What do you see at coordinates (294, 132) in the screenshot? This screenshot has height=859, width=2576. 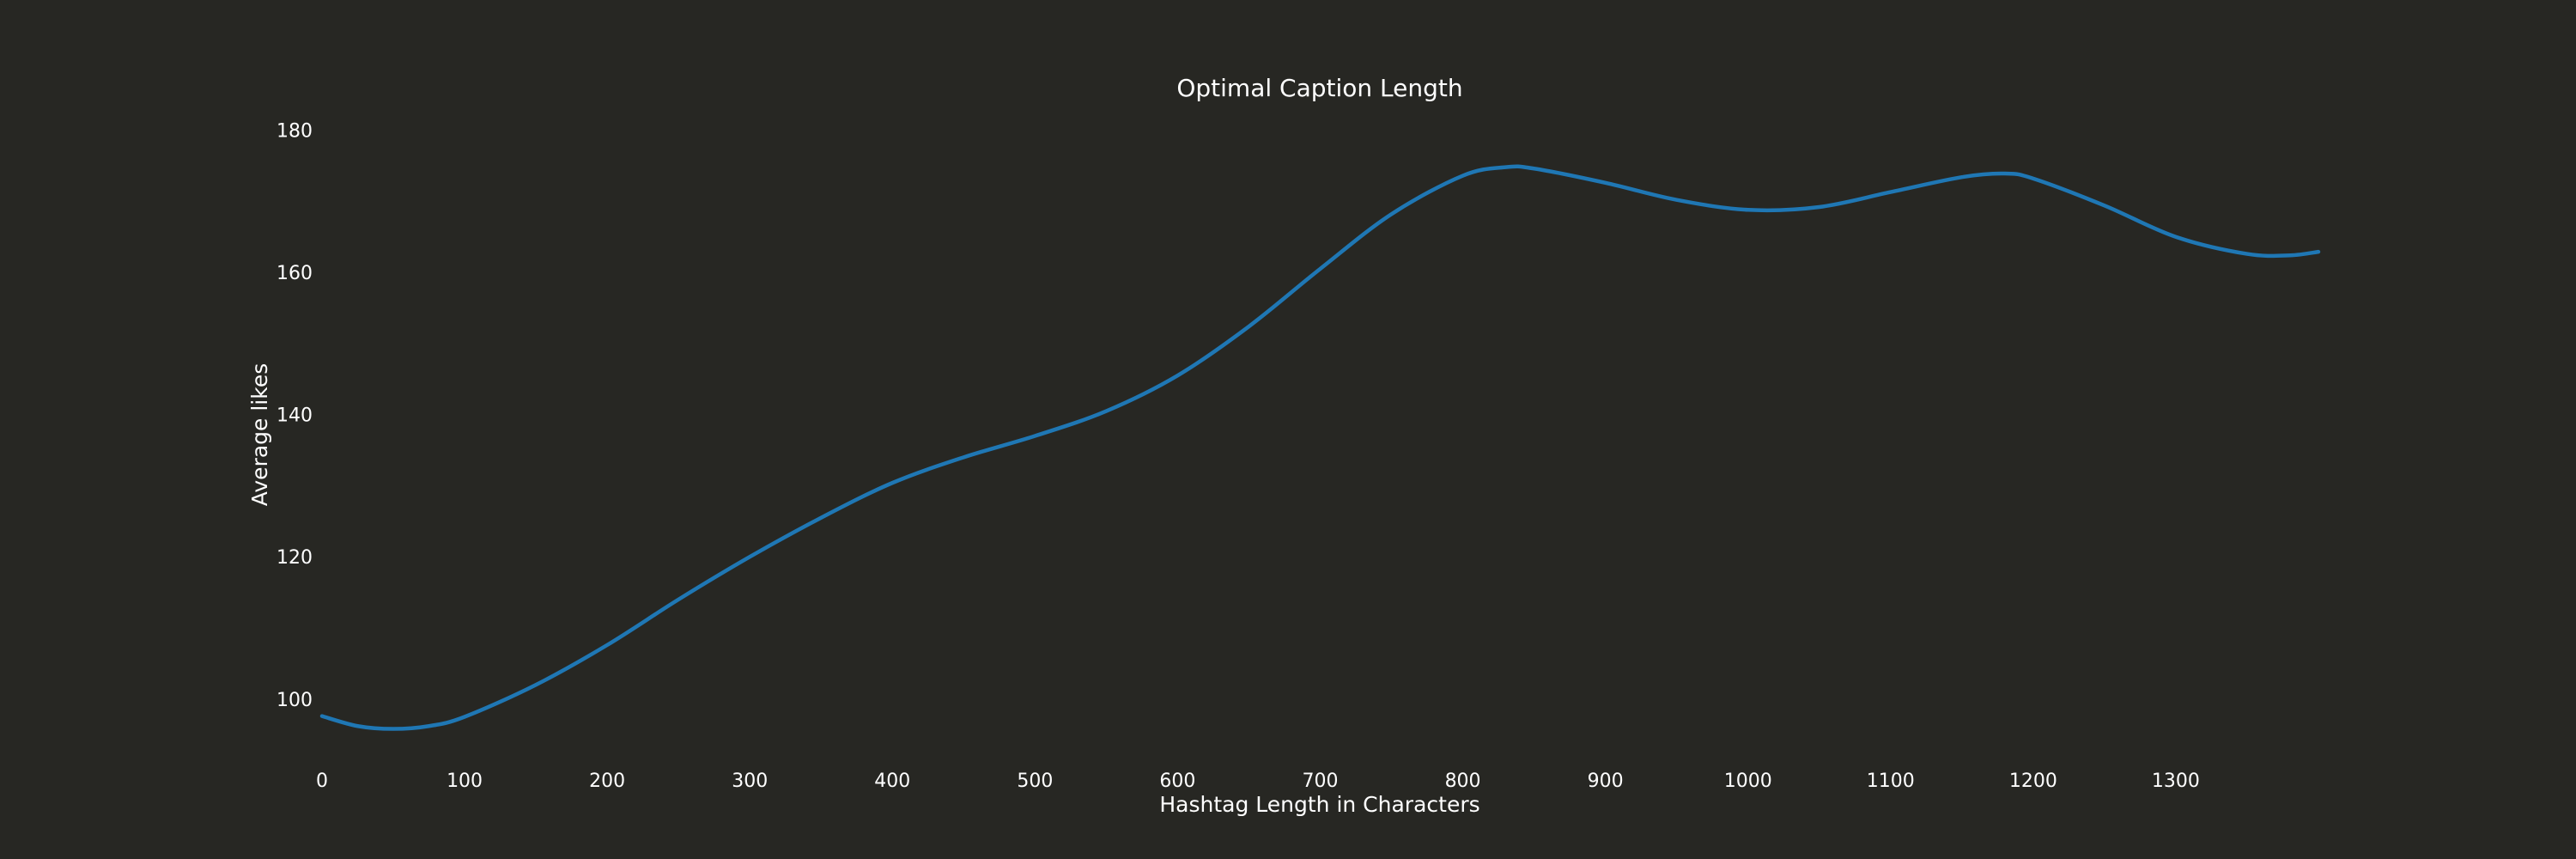 I see `y-tick-label: 180` at bounding box center [294, 132].